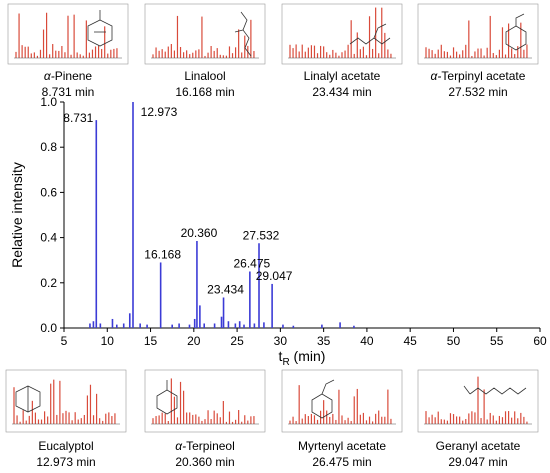 The height and width of the screenshot is (473, 550). Describe the element at coordinates (204, 92) in the screenshot. I see `caption-time: 16.168 min` at that location.